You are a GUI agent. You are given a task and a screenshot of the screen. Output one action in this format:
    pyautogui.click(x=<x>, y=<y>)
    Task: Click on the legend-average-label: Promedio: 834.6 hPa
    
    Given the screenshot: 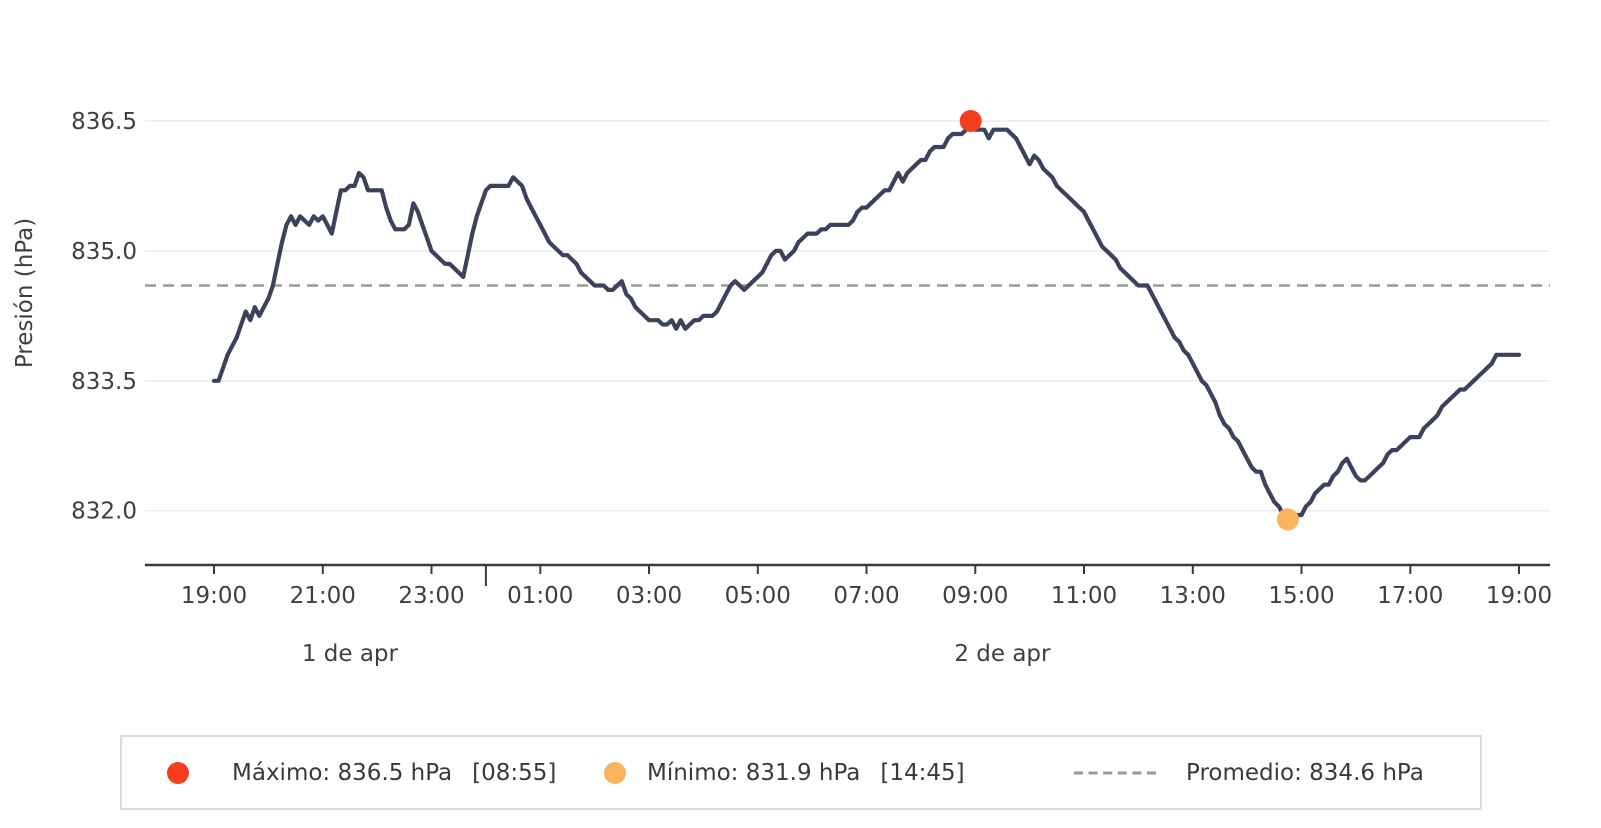 What is the action you would take?
    pyautogui.click(x=1305, y=772)
    